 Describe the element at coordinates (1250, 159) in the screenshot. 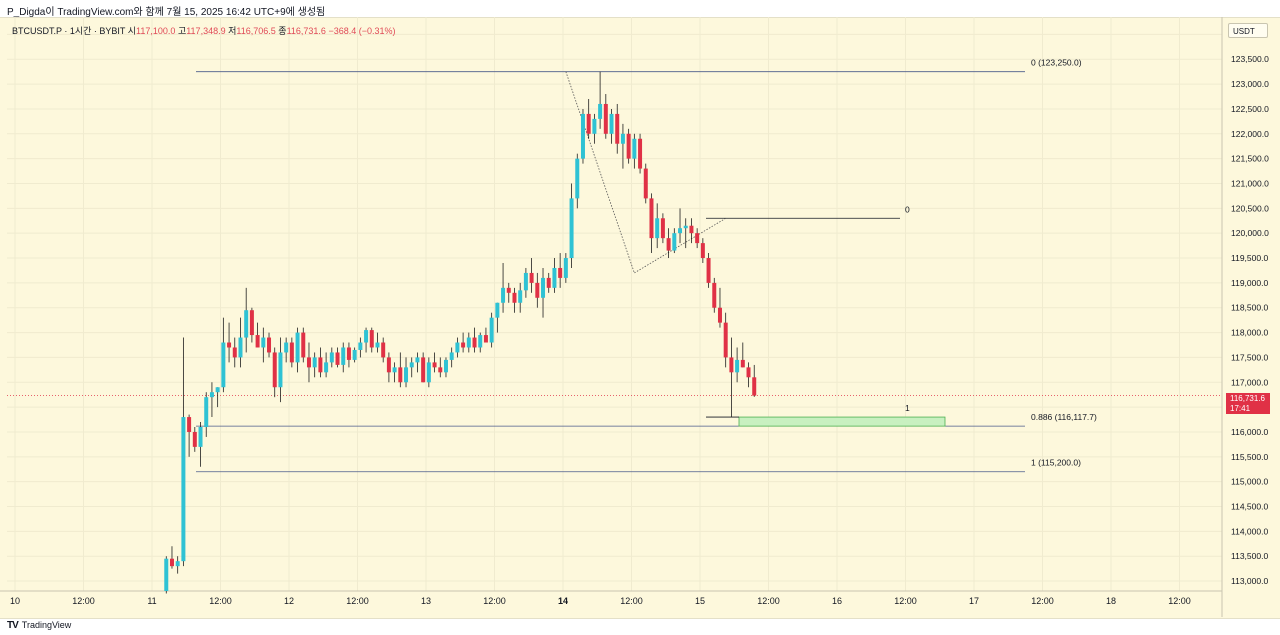

I see `y-tick-label: 121,500.0` at that location.